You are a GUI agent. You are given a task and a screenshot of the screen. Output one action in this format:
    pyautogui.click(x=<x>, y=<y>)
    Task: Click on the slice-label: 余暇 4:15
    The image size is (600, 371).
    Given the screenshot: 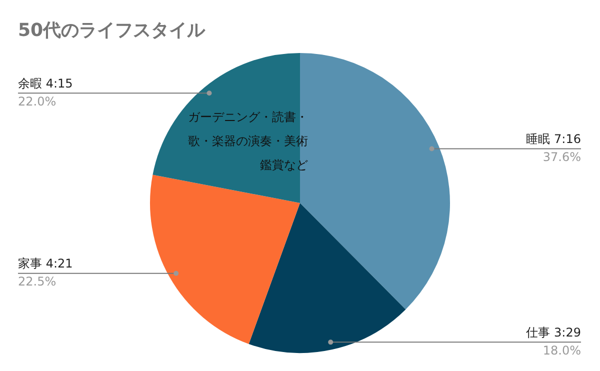 What is the action you would take?
    pyautogui.click(x=45, y=83)
    